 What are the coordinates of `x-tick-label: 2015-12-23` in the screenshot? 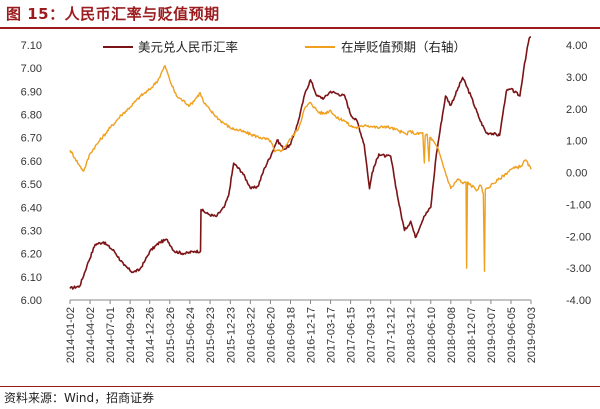 It's located at (231, 335).